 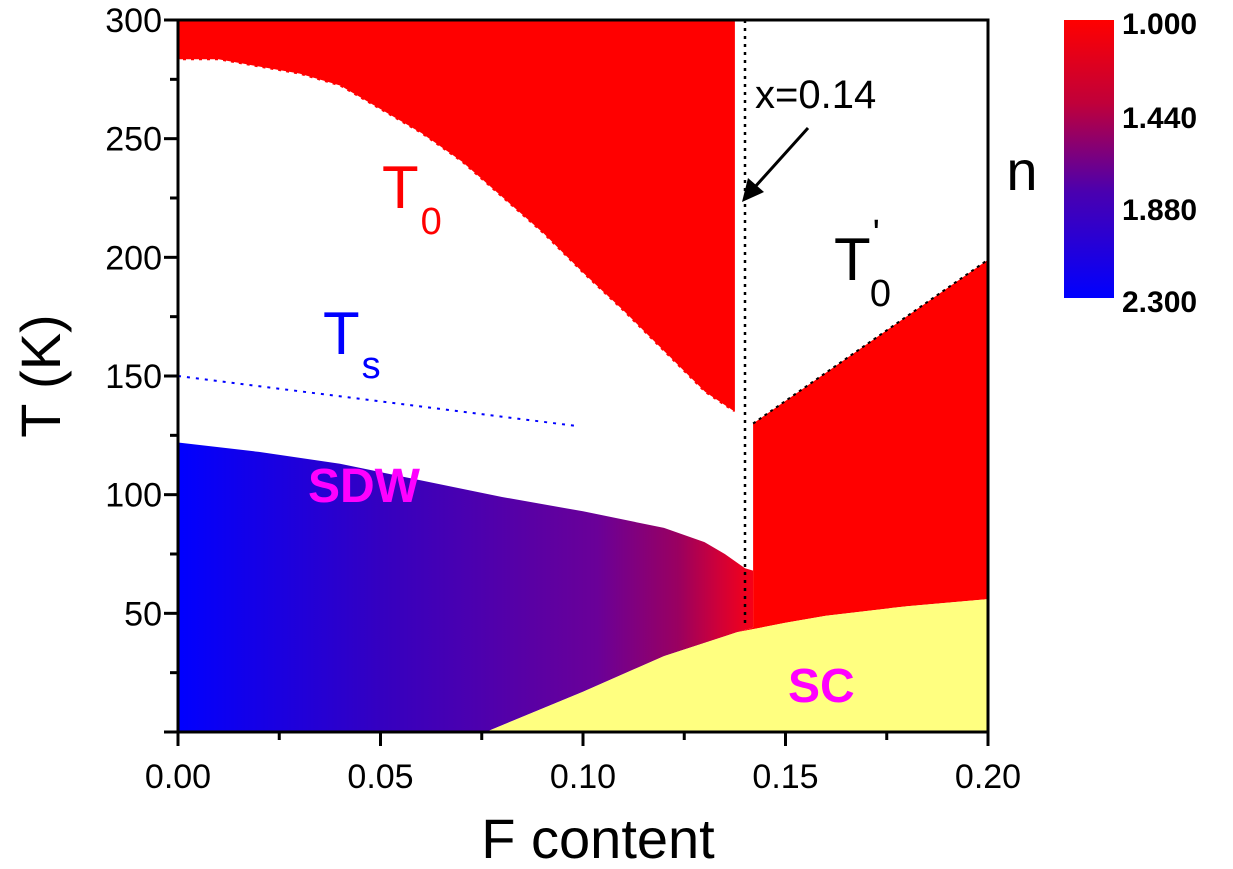 What do you see at coordinates (598, 838) in the screenshot?
I see `x-axis-label: F content` at bounding box center [598, 838].